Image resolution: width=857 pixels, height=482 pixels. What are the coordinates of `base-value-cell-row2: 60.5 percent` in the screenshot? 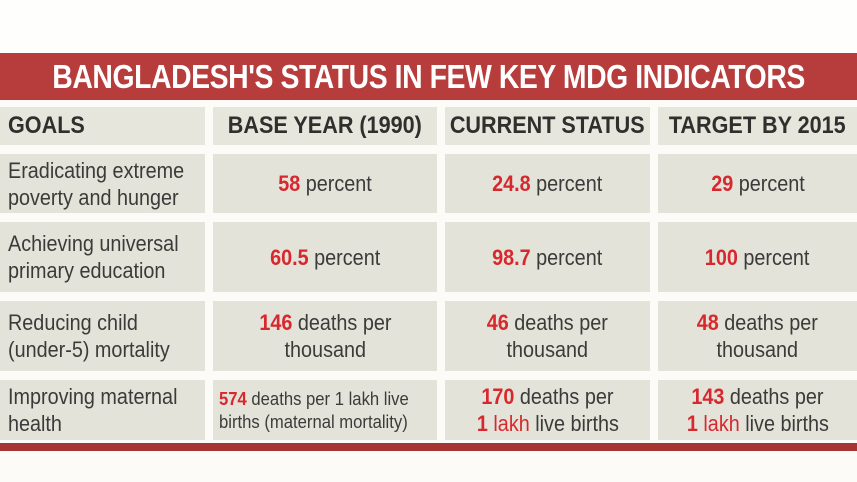 It's located at (325, 257).